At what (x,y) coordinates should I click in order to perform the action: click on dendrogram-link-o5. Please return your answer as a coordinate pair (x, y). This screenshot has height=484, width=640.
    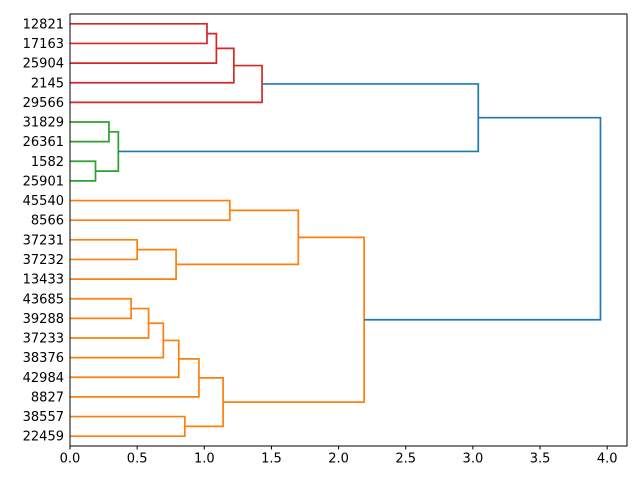
    Looking at the image, I should click on (101, 308).